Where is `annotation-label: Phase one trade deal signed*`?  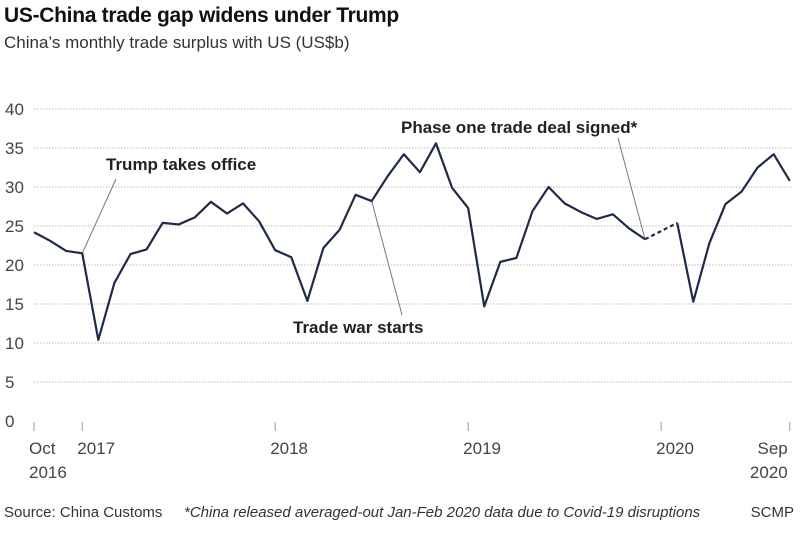
annotation-label: Phase one trade deal signed* is located at coordinates (519, 127).